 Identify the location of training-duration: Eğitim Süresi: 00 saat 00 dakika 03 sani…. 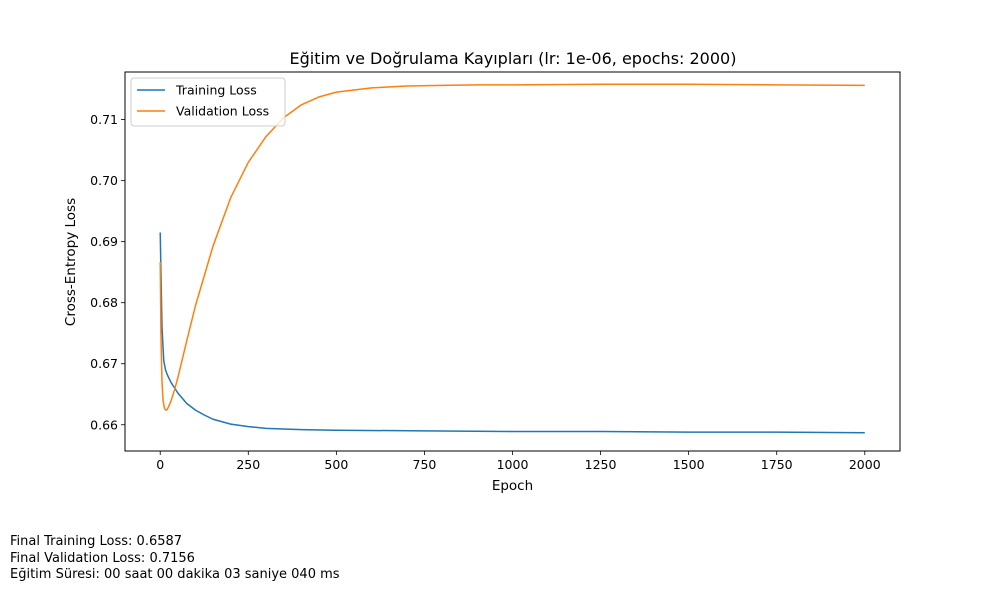
(175, 574).